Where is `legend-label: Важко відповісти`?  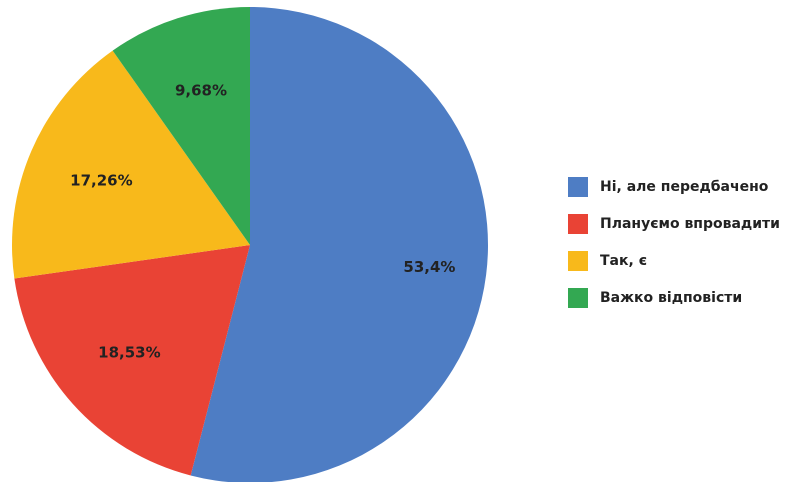
legend-label: Важко відповісти is located at coordinates (671, 298).